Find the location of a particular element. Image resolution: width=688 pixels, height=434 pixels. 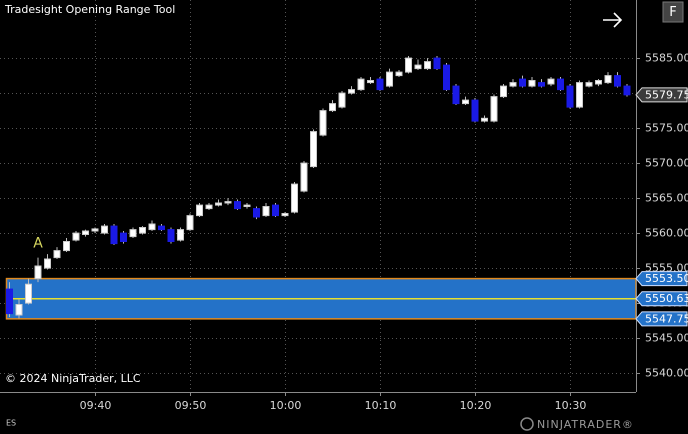

f-button-label: F is located at coordinates (672, 12).